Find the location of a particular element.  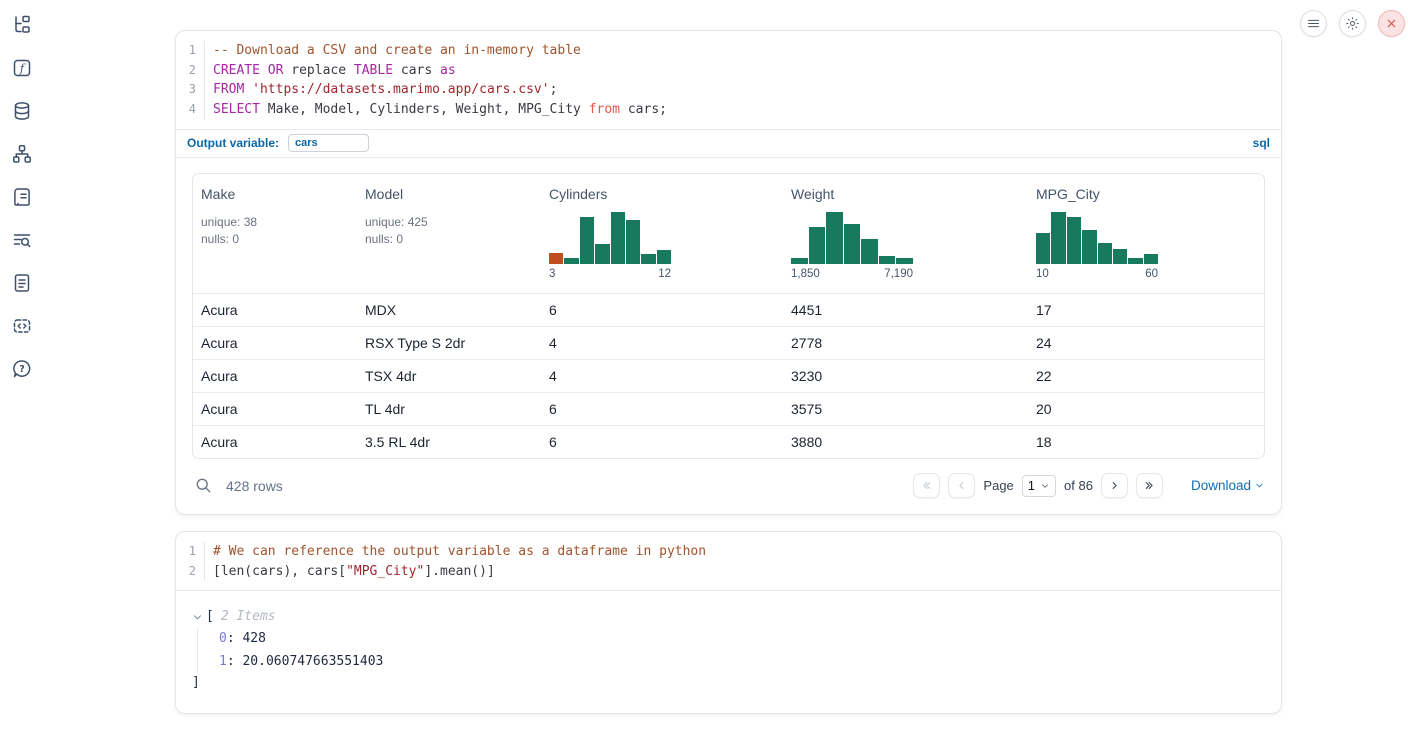

left-sidebar: f is located at coordinates (22, 197).